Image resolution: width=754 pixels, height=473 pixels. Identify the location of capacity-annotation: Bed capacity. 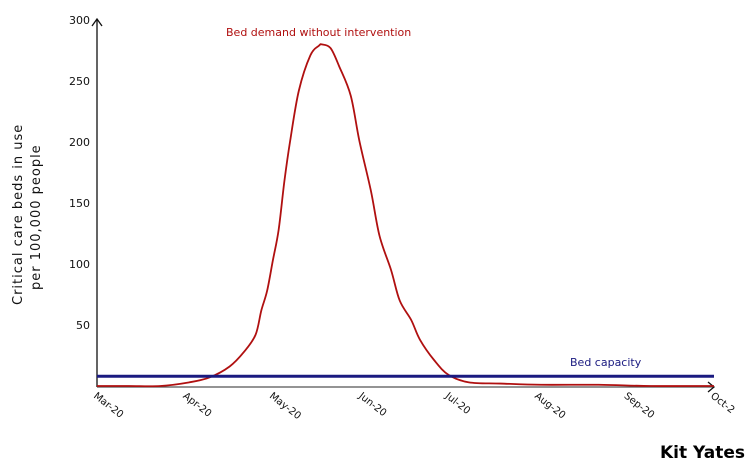
(606, 362).